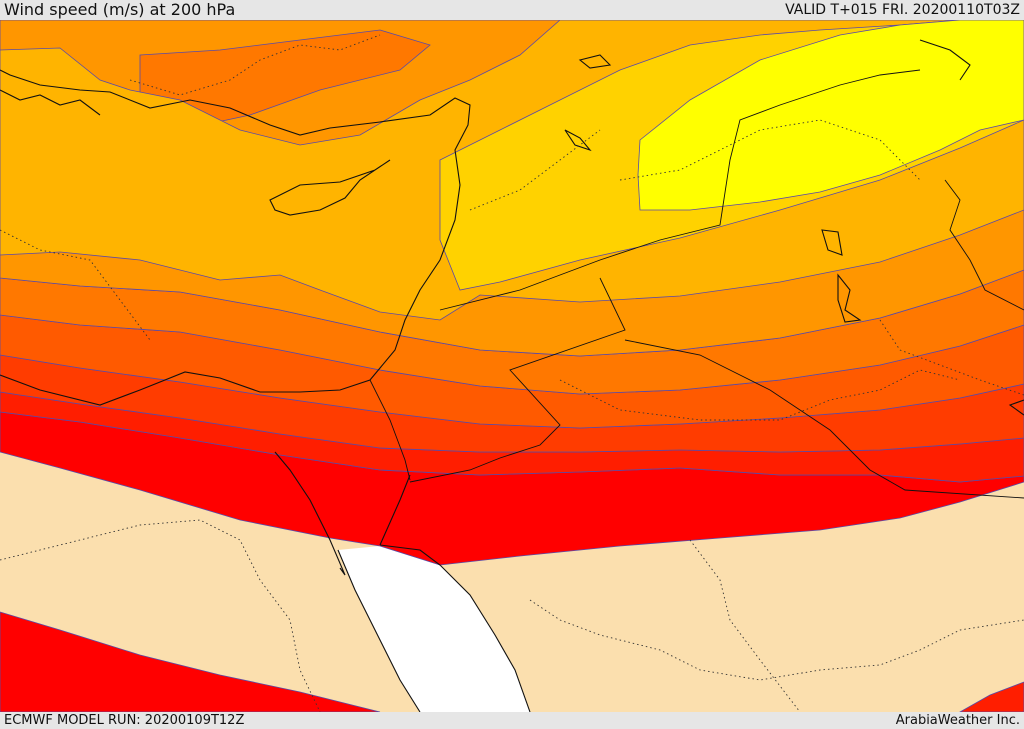 The image size is (1024, 729). I want to click on red-sea, so click(434, 629).